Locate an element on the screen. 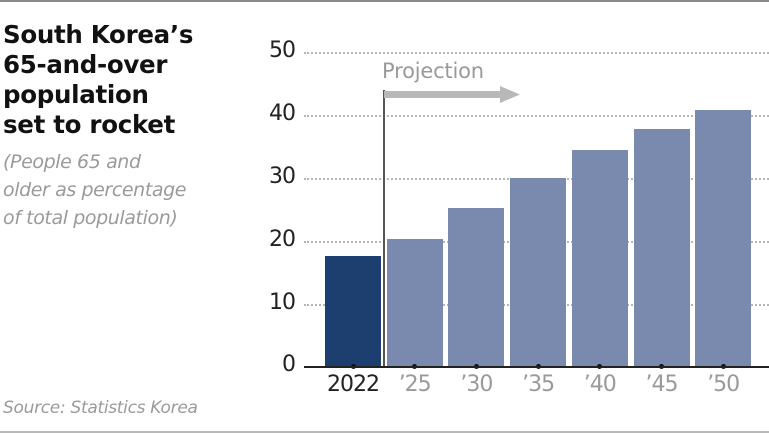  subtitle-line: (People 65 and is located at coordinates (72, 162).